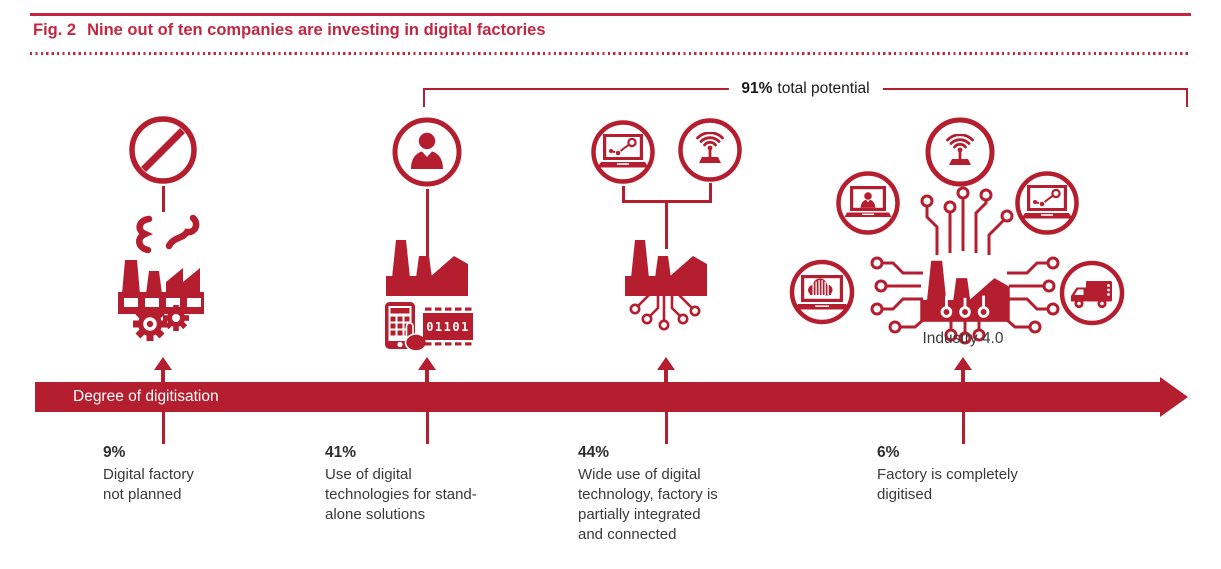  I want to click on figure-number: Fig. 2, so click(55, 30).